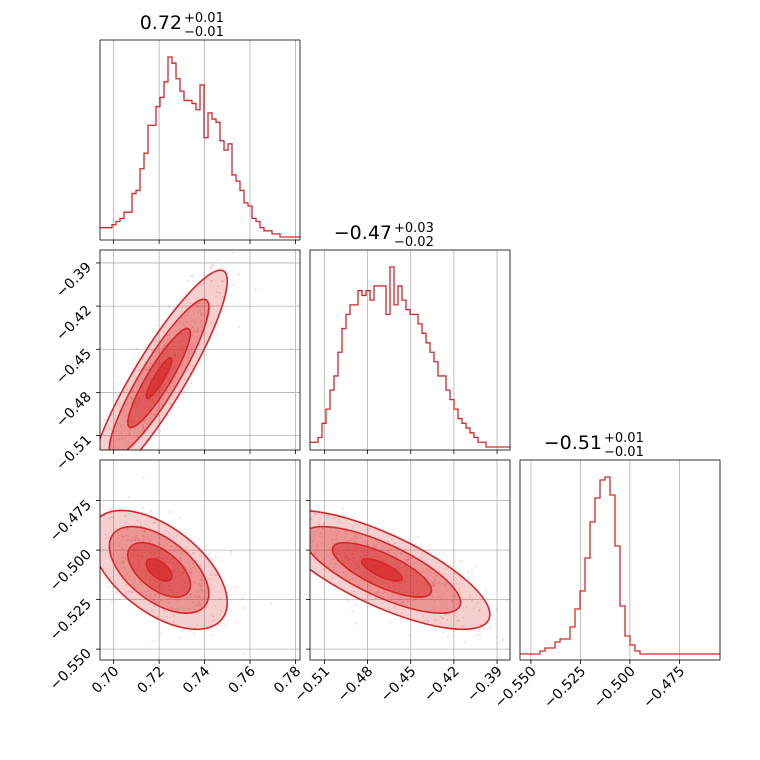 The height and width of the screenshot is (760, 760). I want to click on panel-title-lower-error: −0.02, so click(414, 242).